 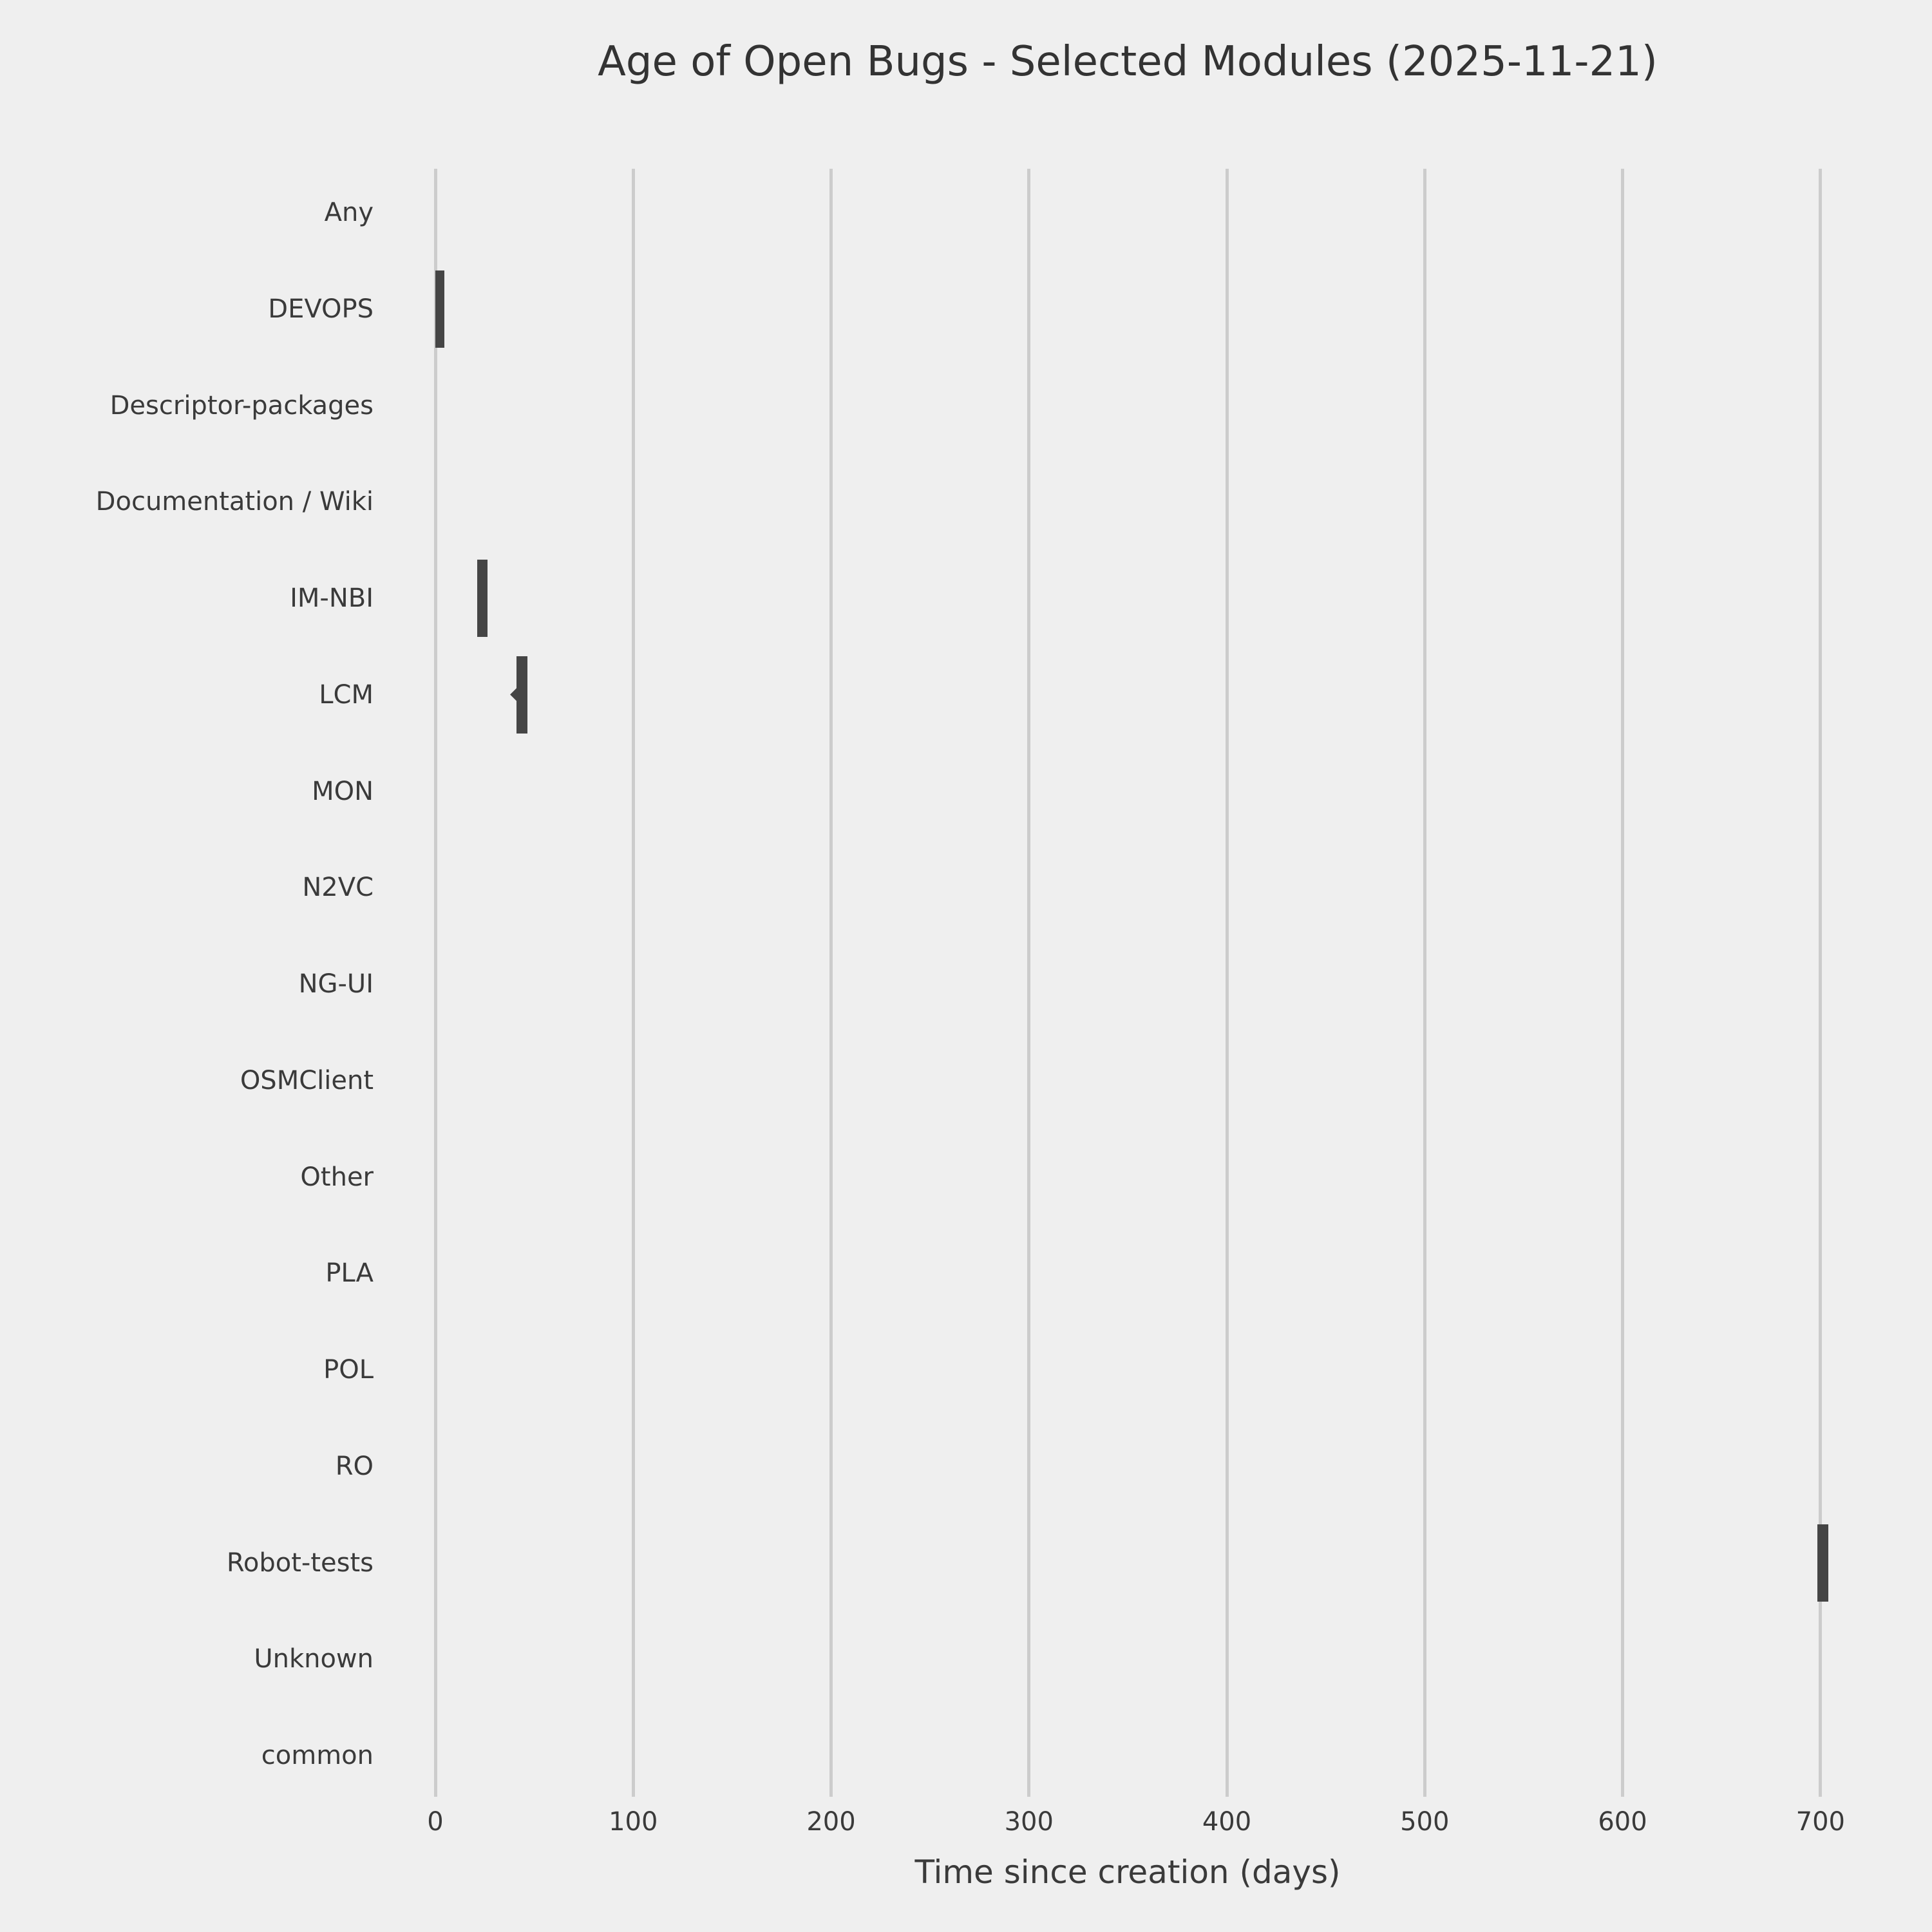 I want to click on y-tick-label: NG-UI, so click(x=336, y=984).